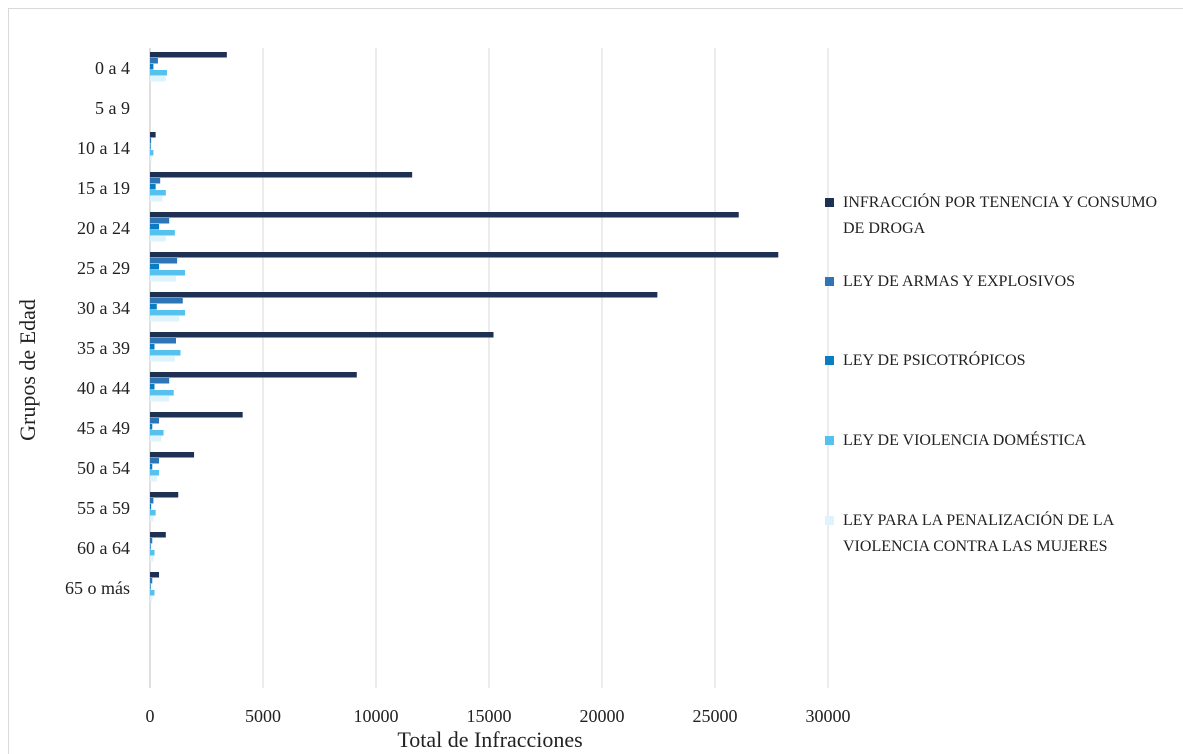 This screenshot has height=754, width=1183. Describe the element at coordinates (934, 360) in the screenshot. I see `legend-label: LEY DE PSICOTRÓPICOS` at that location.